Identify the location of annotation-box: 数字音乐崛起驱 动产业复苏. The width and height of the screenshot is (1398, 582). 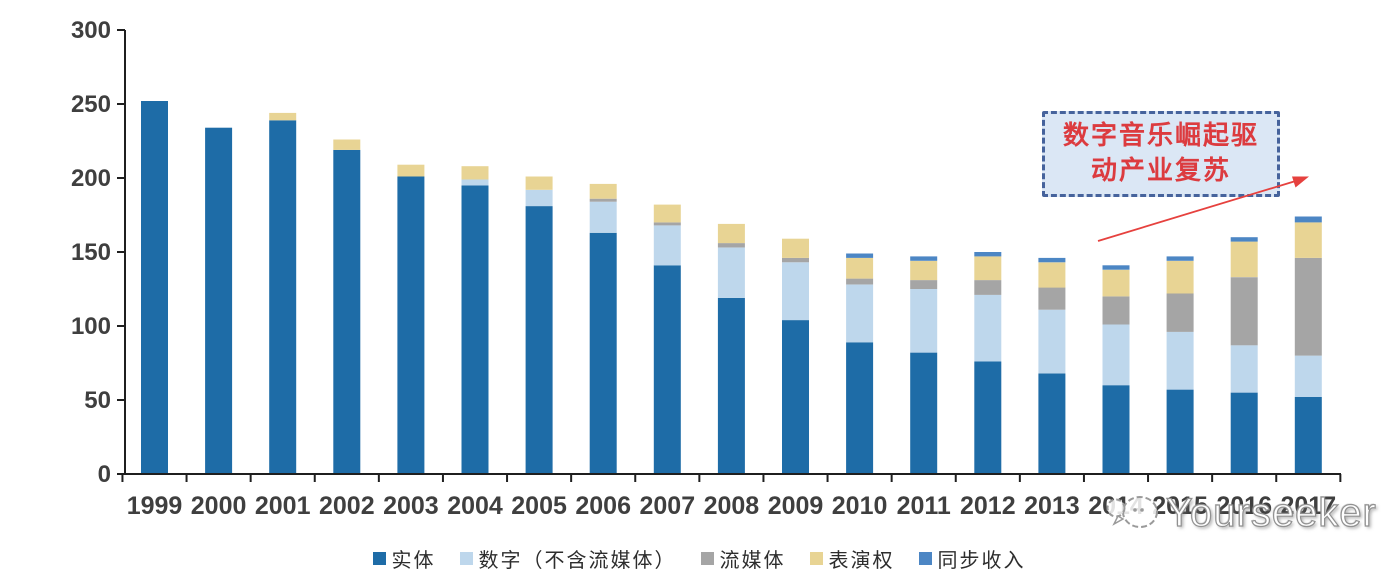
(1161, 154).